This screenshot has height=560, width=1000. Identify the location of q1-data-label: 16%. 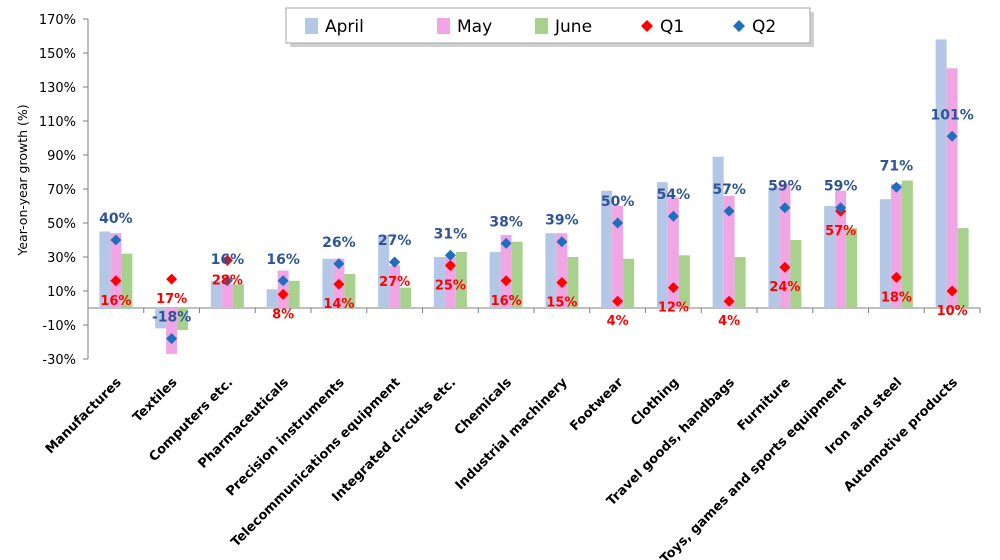
(506, 301).